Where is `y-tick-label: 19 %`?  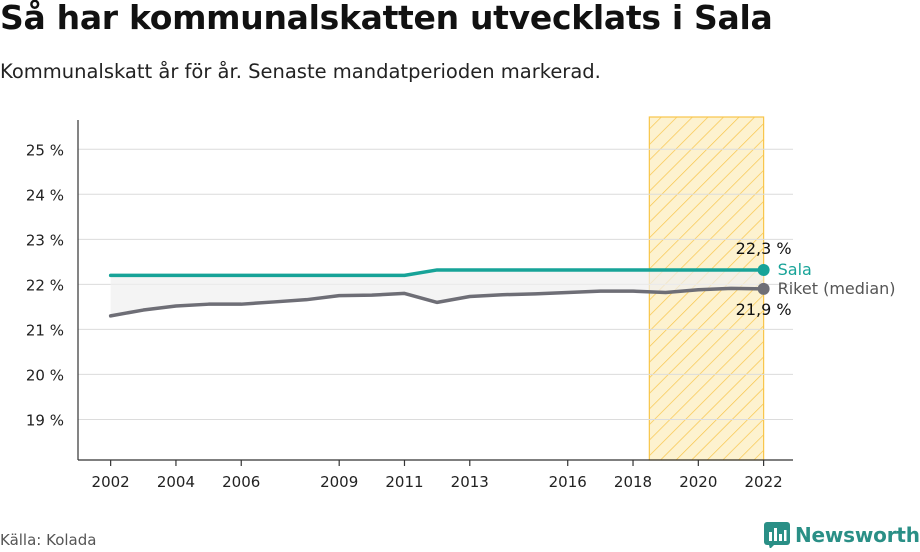 y-tick-label: 19 % is located at coordinates (45, 420).